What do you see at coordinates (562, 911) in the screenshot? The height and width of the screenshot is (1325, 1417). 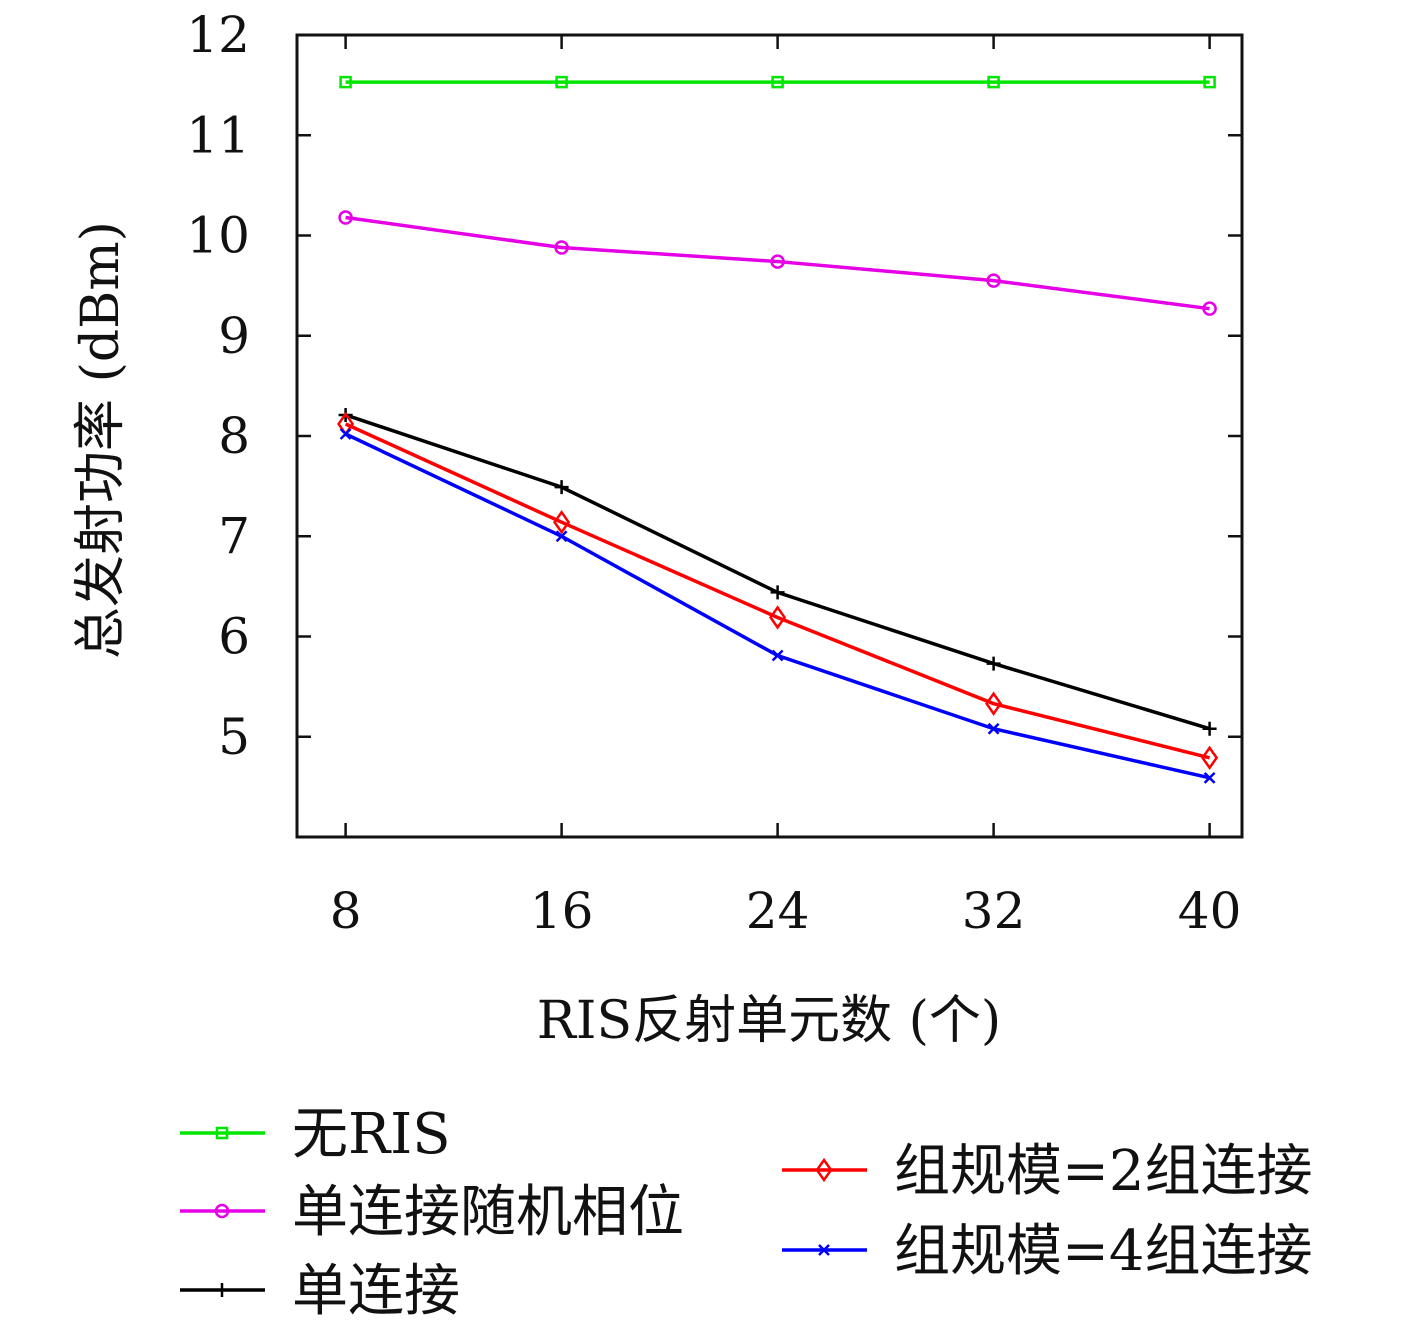 I see `x-tick-label: 16` at bounding box center [562, 911].